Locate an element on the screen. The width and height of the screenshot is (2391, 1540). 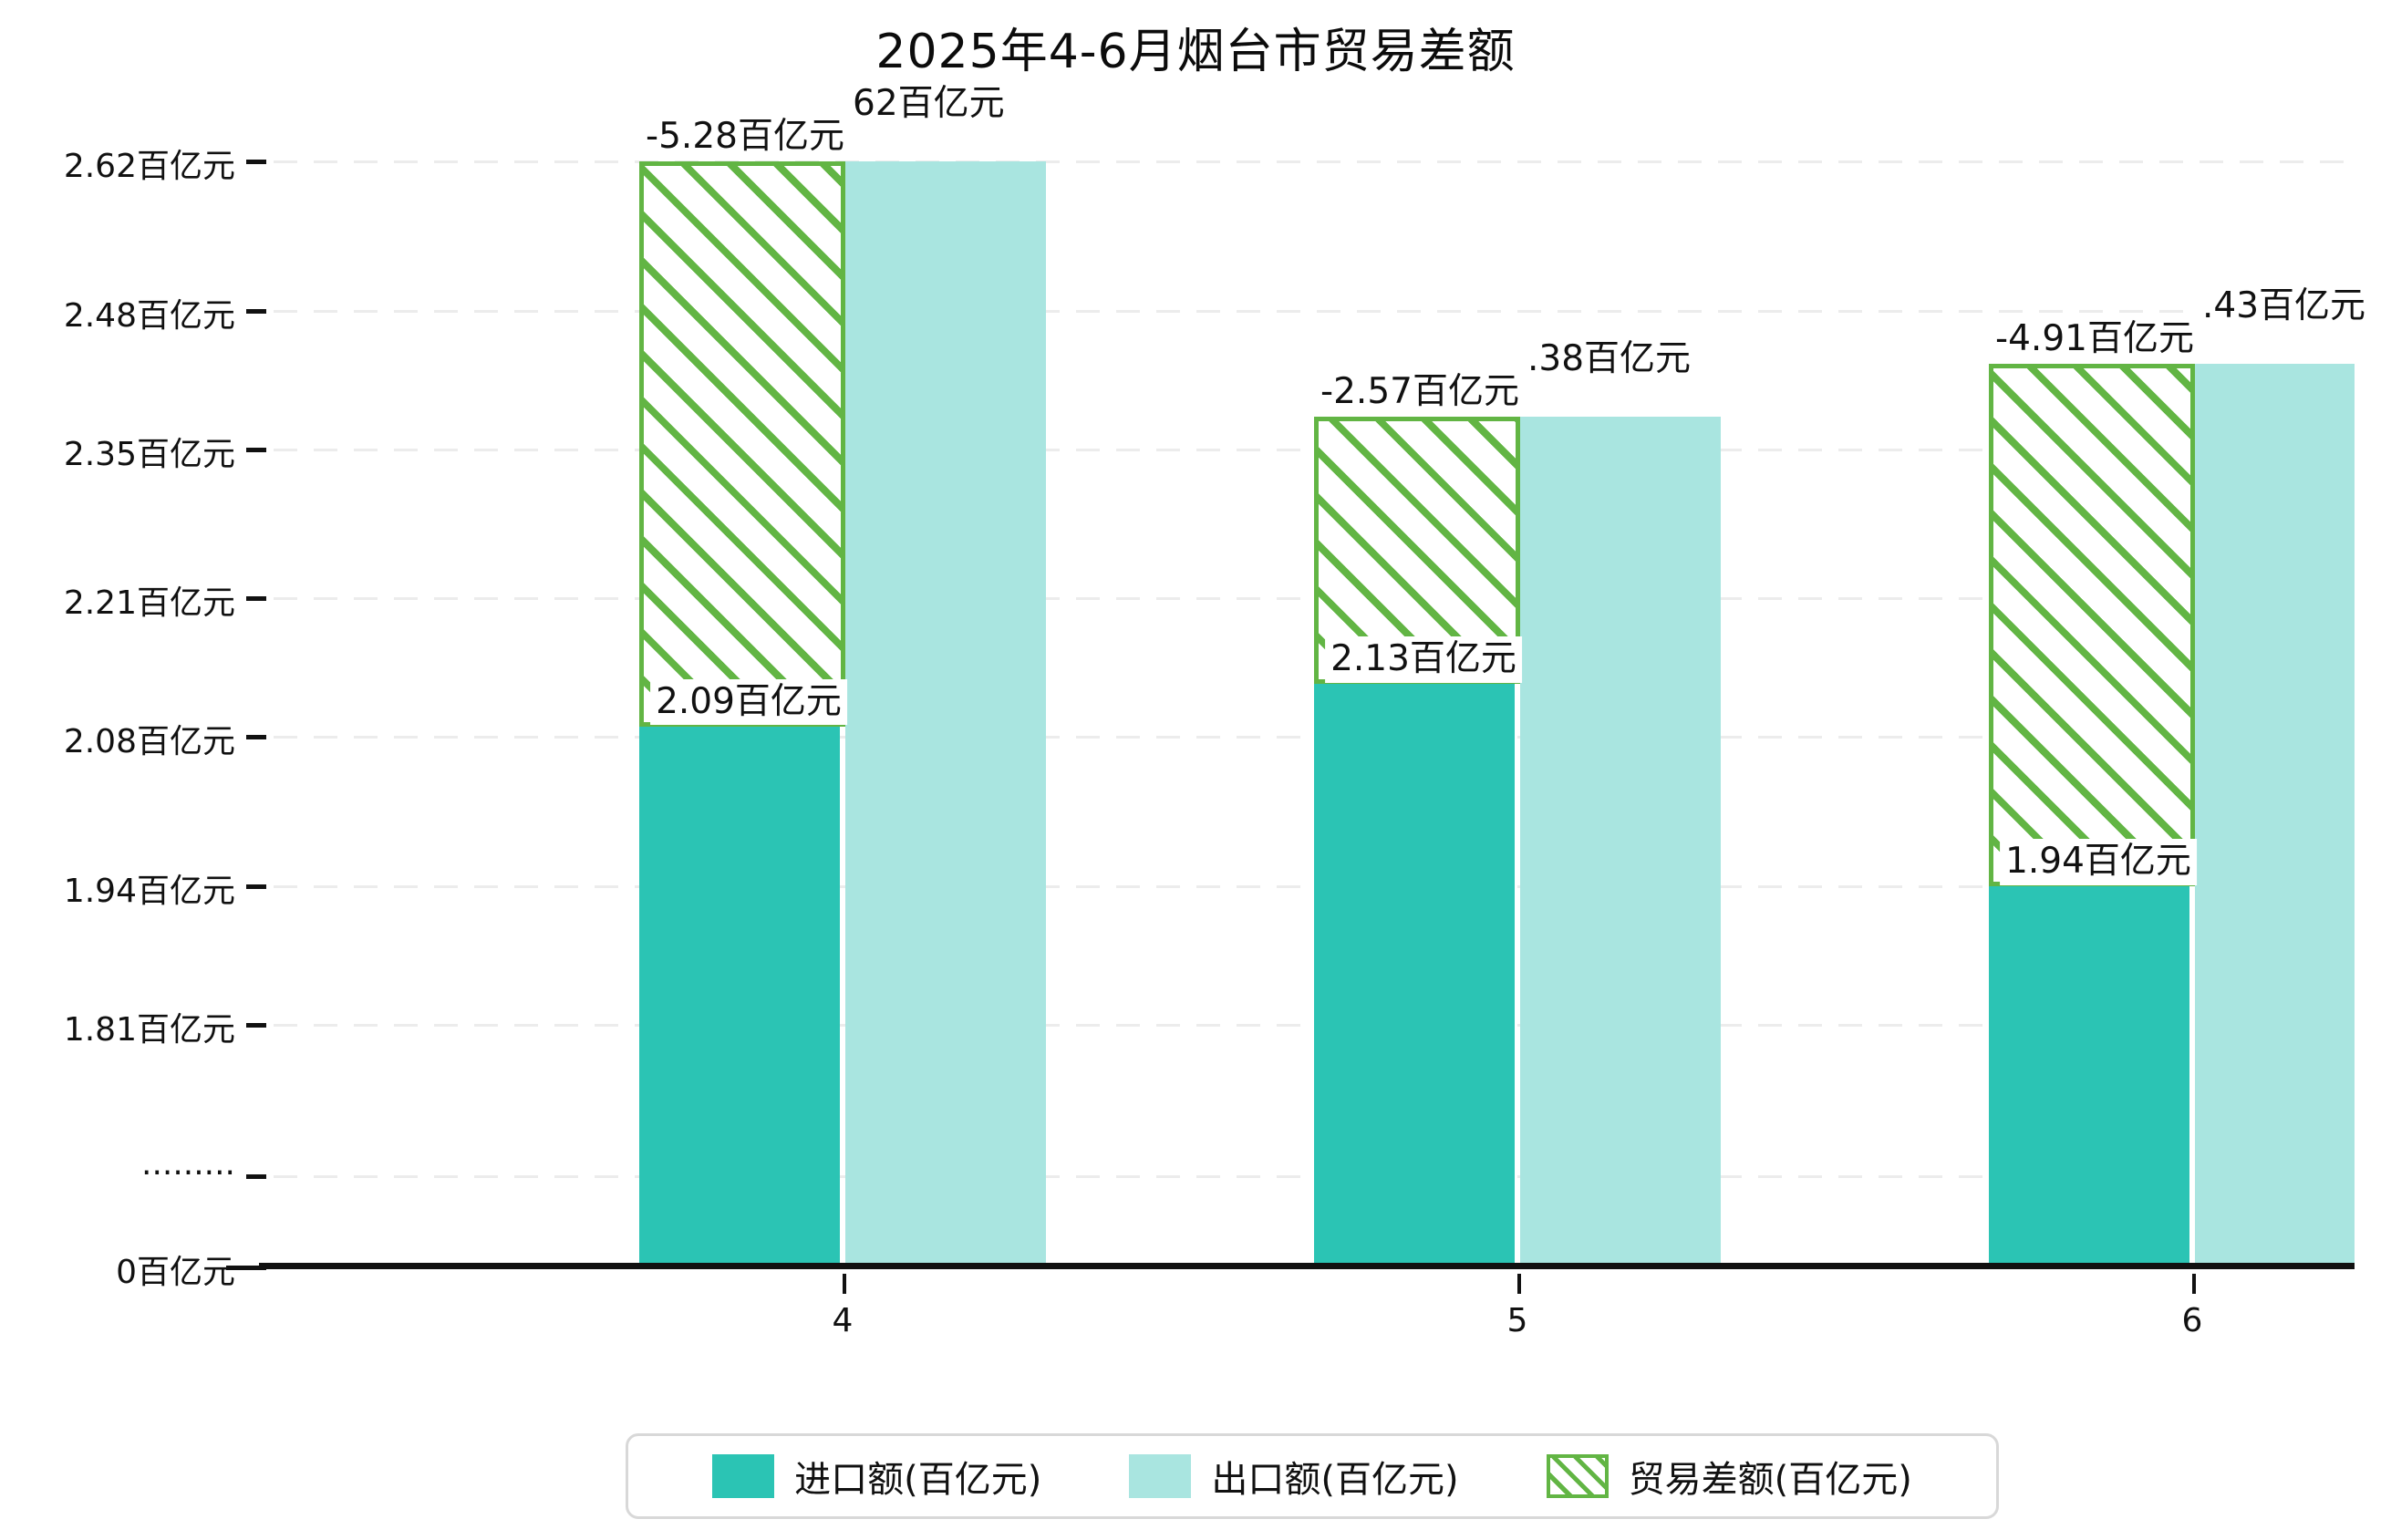
legend-swatch-balance-icon is located at coordinates (1578, 1476).